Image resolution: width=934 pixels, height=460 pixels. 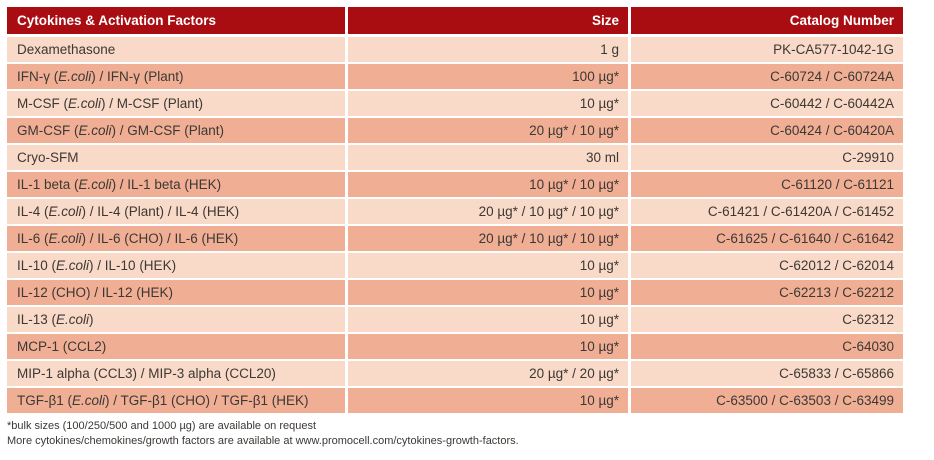 I want to click on header-catalog-column: Catalog Number, so click(x=767, y=20).